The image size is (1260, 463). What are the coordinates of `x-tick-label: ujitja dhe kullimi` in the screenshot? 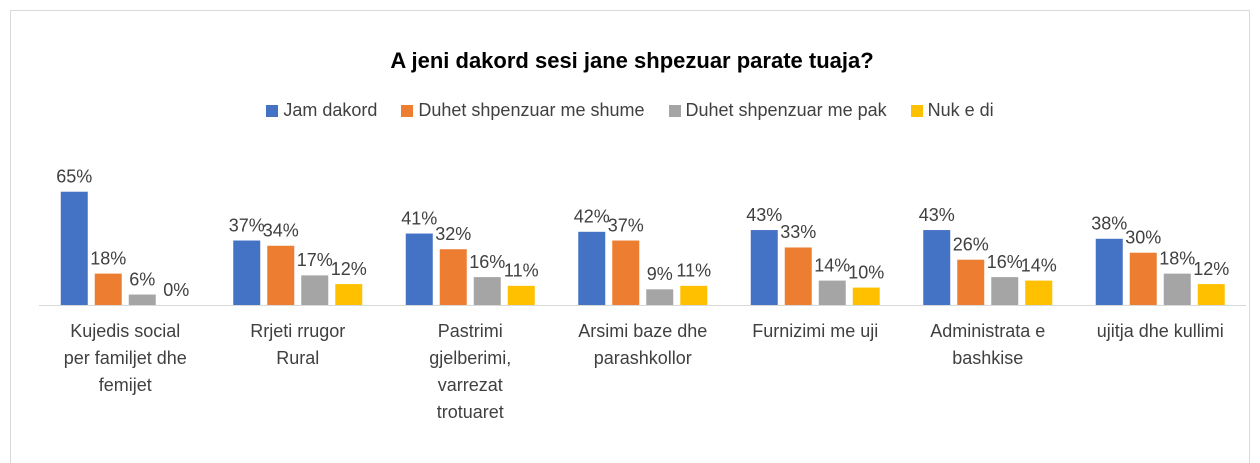 It's located at (1160, 331).